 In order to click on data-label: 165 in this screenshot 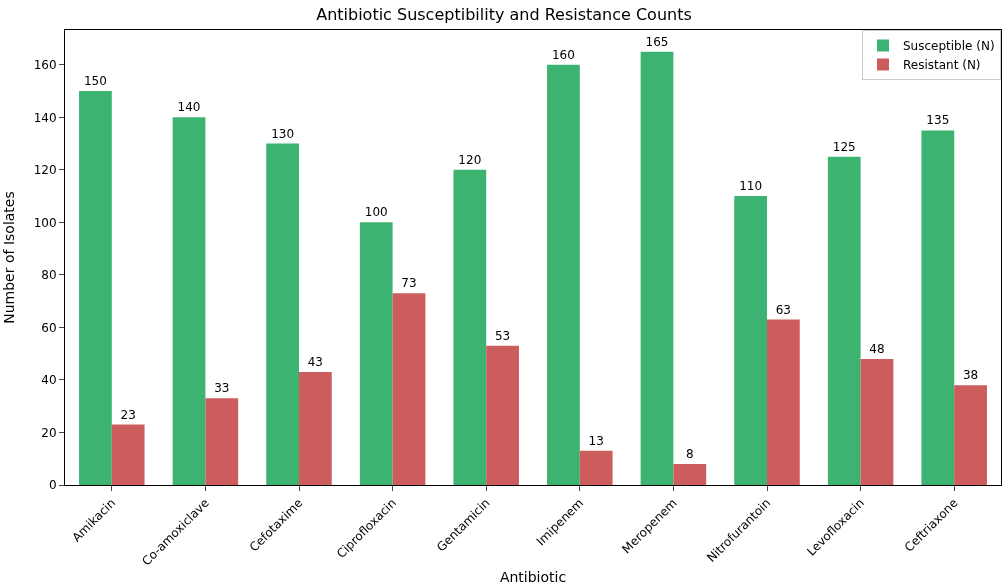, I will do `click(657, 41)`.